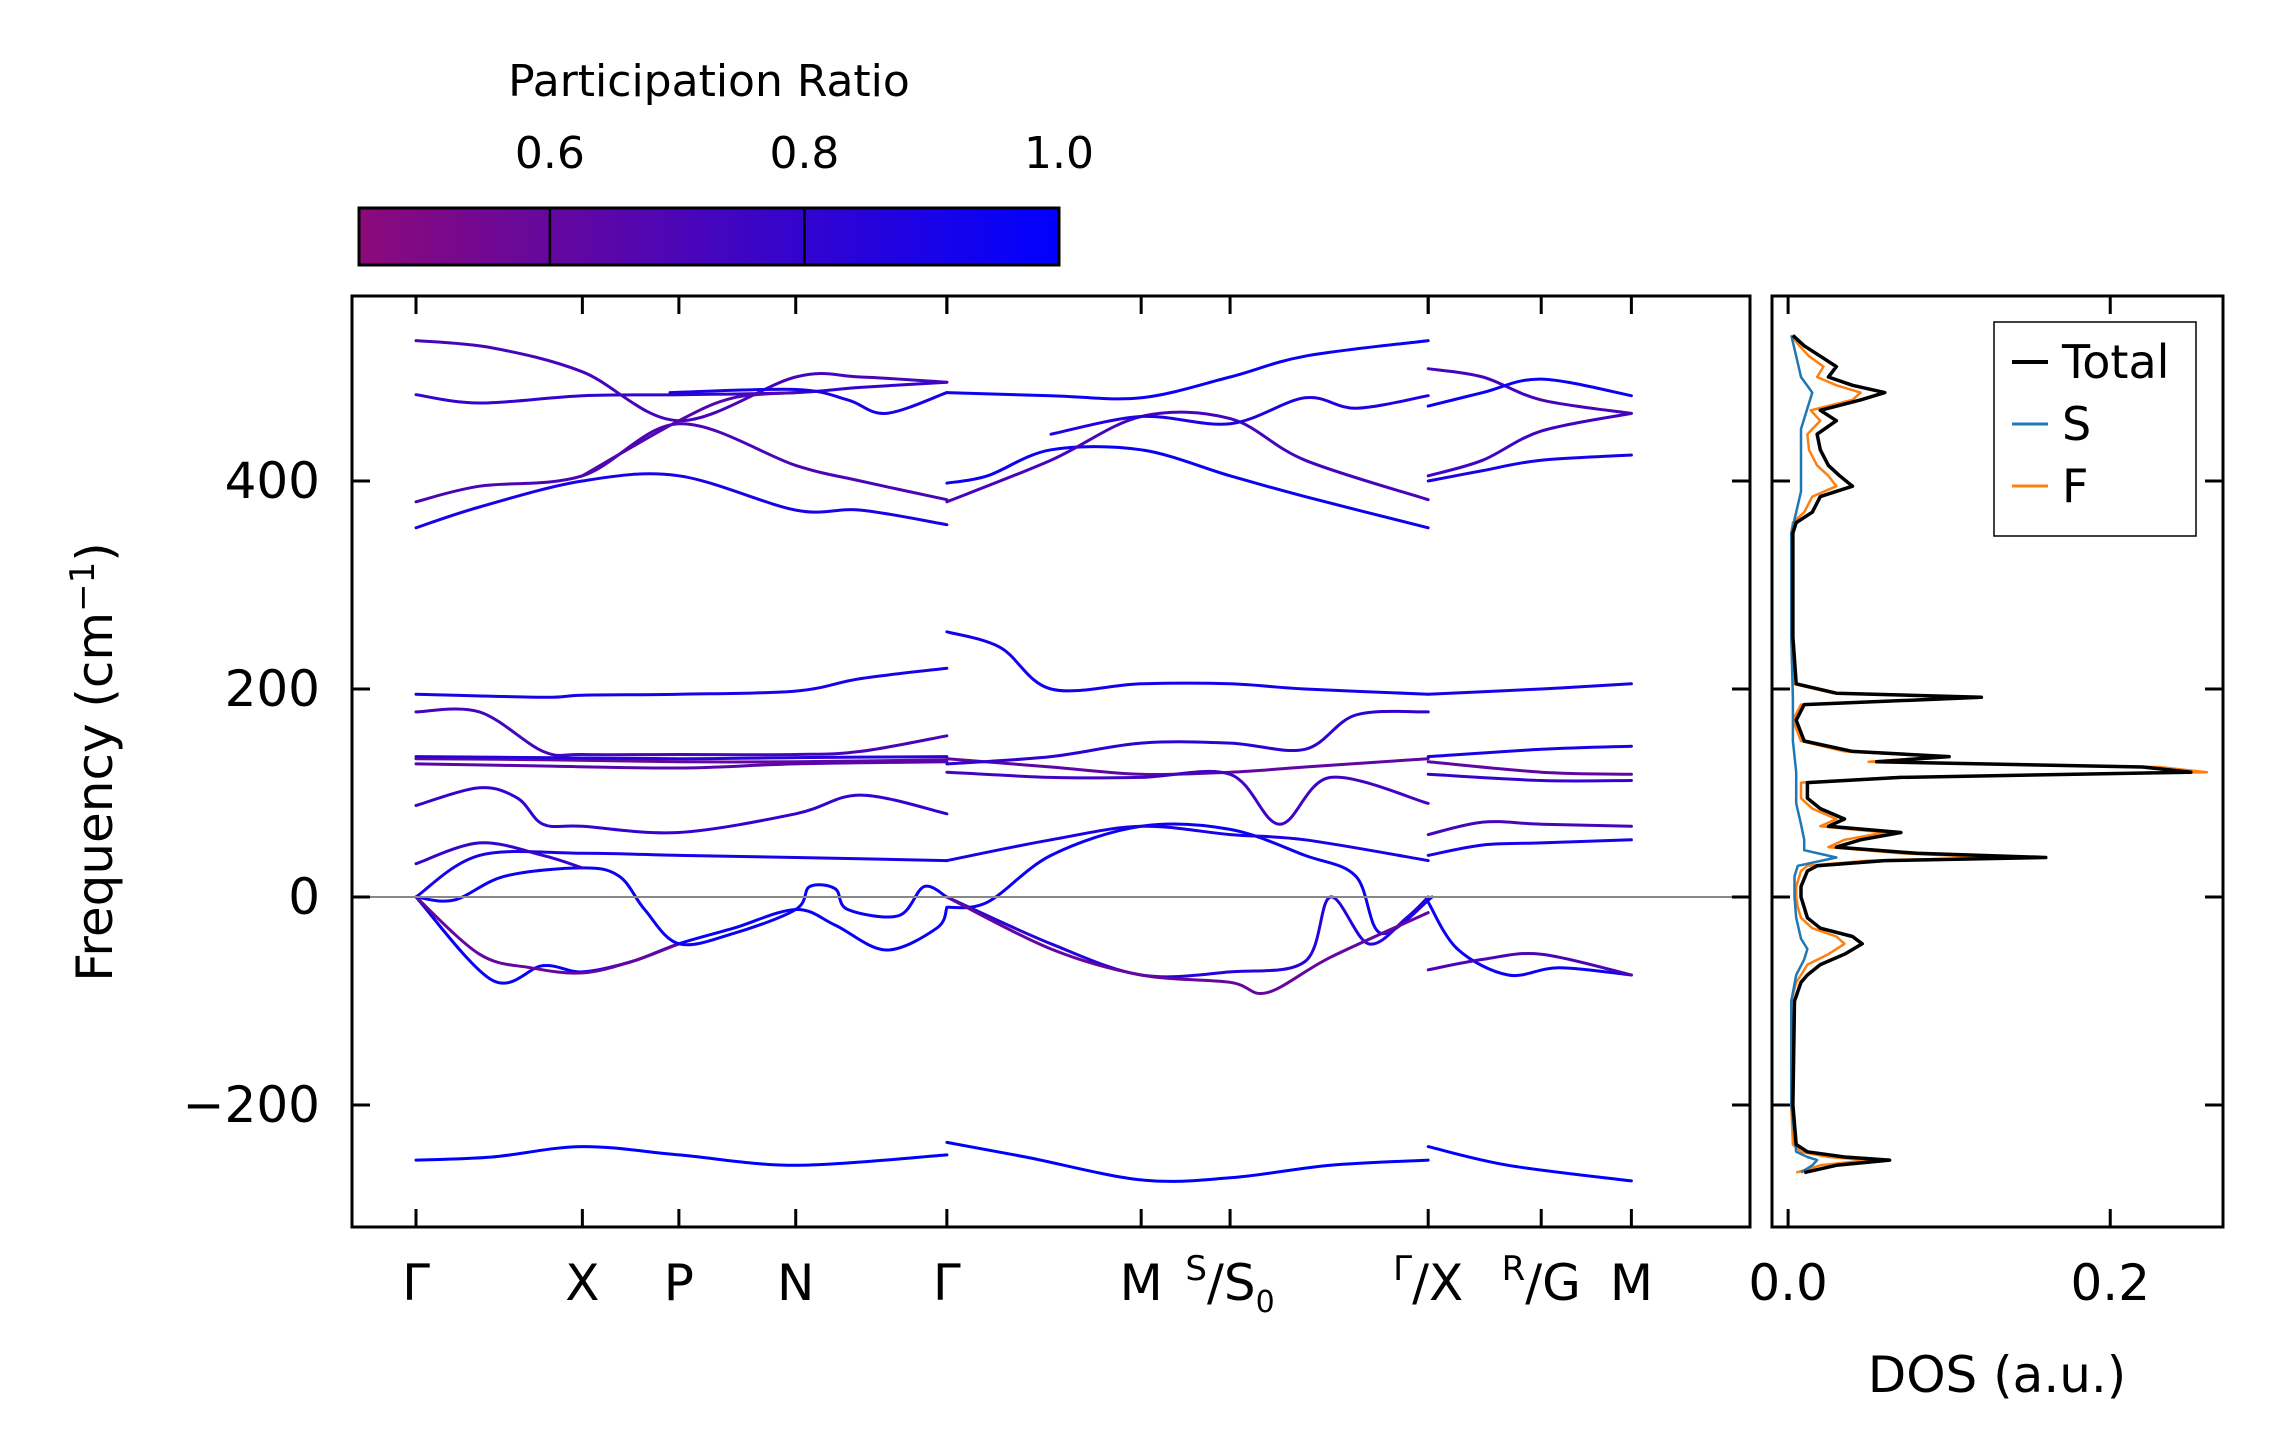 The image size is (2271, 1455). I want to click on kpoint-label-gamma1: Γ, so click(416, 1283).